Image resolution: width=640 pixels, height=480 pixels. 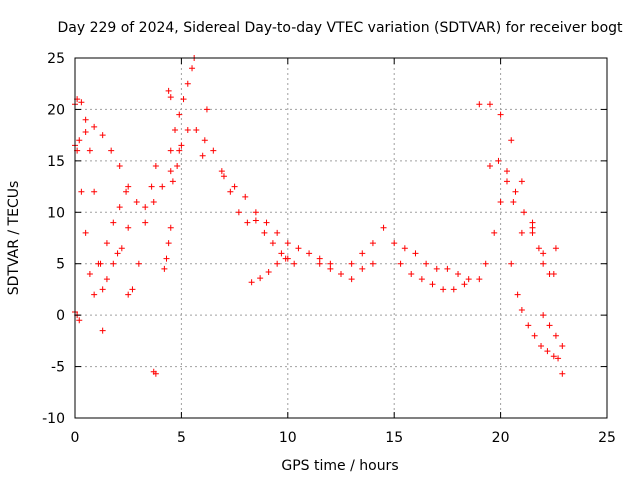 I want to click on series-track-s, so click(x=516, y=189).